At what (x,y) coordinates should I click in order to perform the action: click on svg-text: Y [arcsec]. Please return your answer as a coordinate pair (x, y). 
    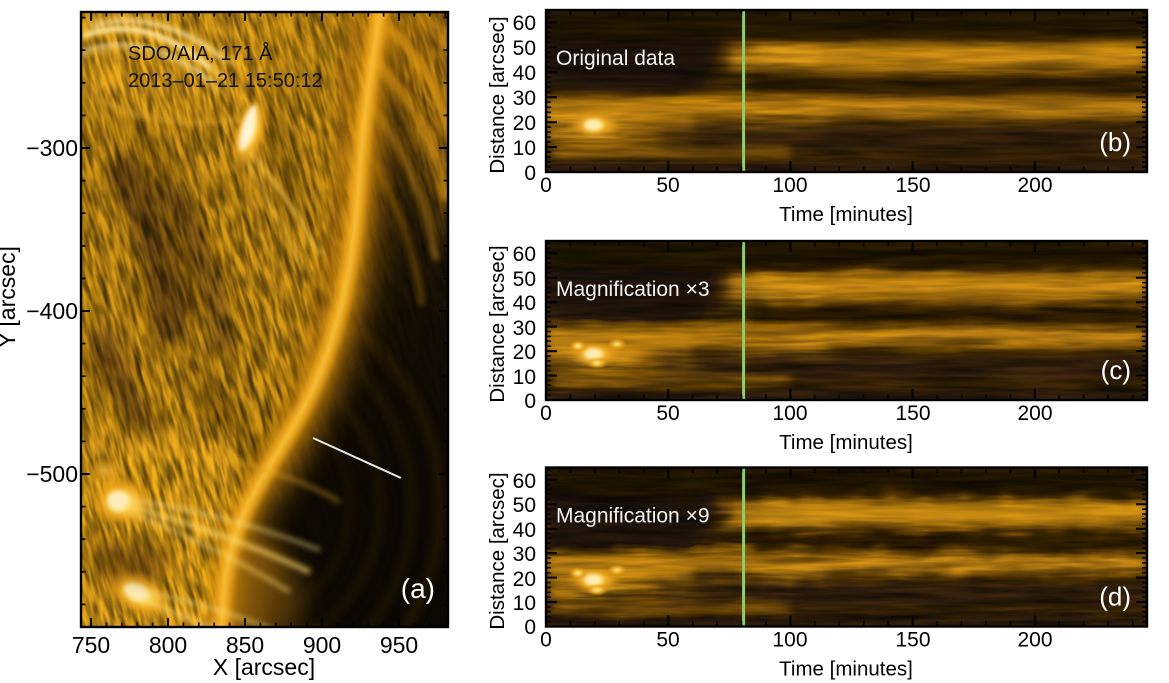
    Looking at the image, I should click on (10, 297).